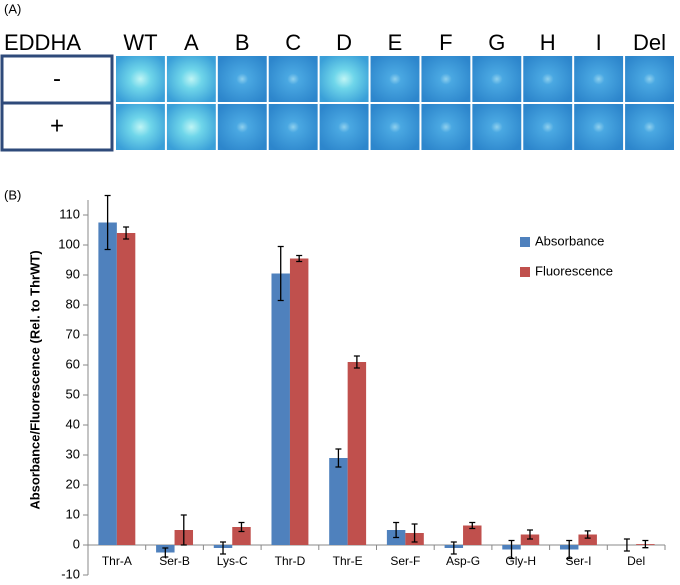  Describe the element at coordinates (69, 213) in the screenshot. I see `y-tick-label: 110` at that location.